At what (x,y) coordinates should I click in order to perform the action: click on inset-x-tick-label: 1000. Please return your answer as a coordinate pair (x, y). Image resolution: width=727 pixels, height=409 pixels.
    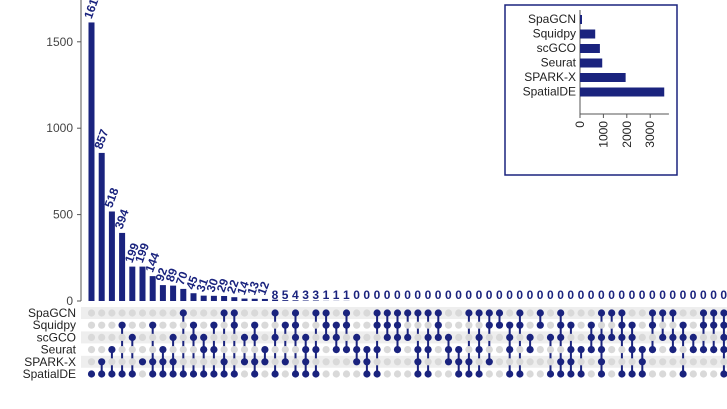
    Looking at the image, I should click on (603, 134).